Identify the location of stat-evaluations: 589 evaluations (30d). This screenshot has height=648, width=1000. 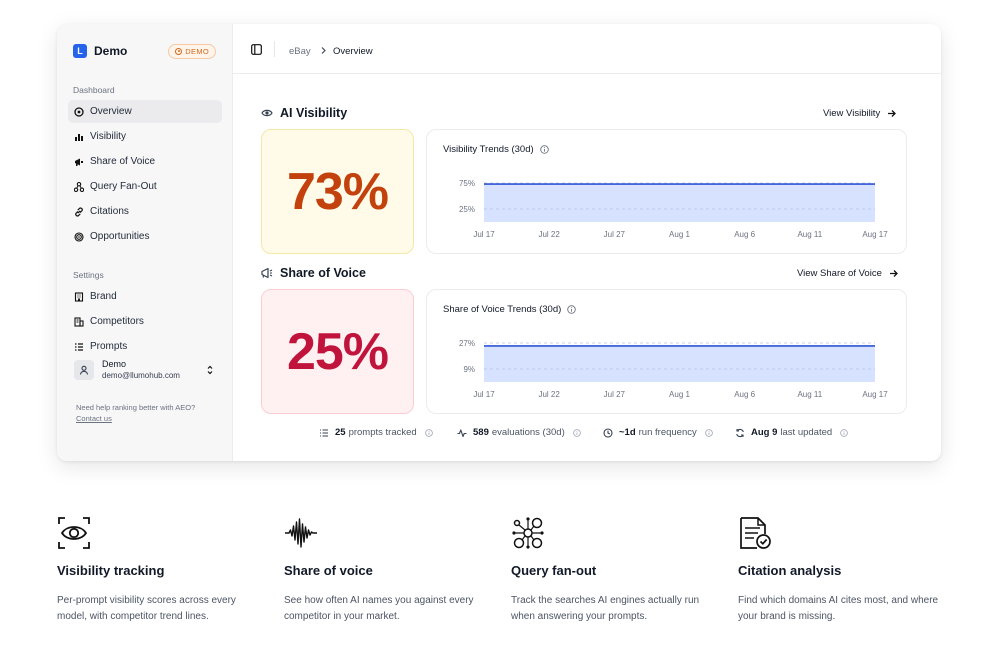
(519, 432).